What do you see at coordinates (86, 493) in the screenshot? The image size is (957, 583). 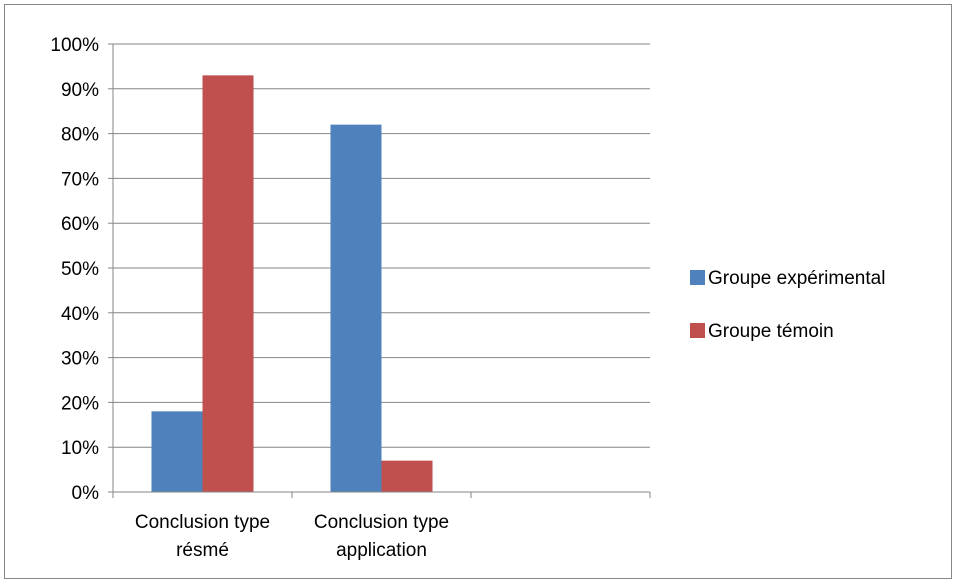 I see `y-tick-label: 0%` at bounding box center [86, 493].